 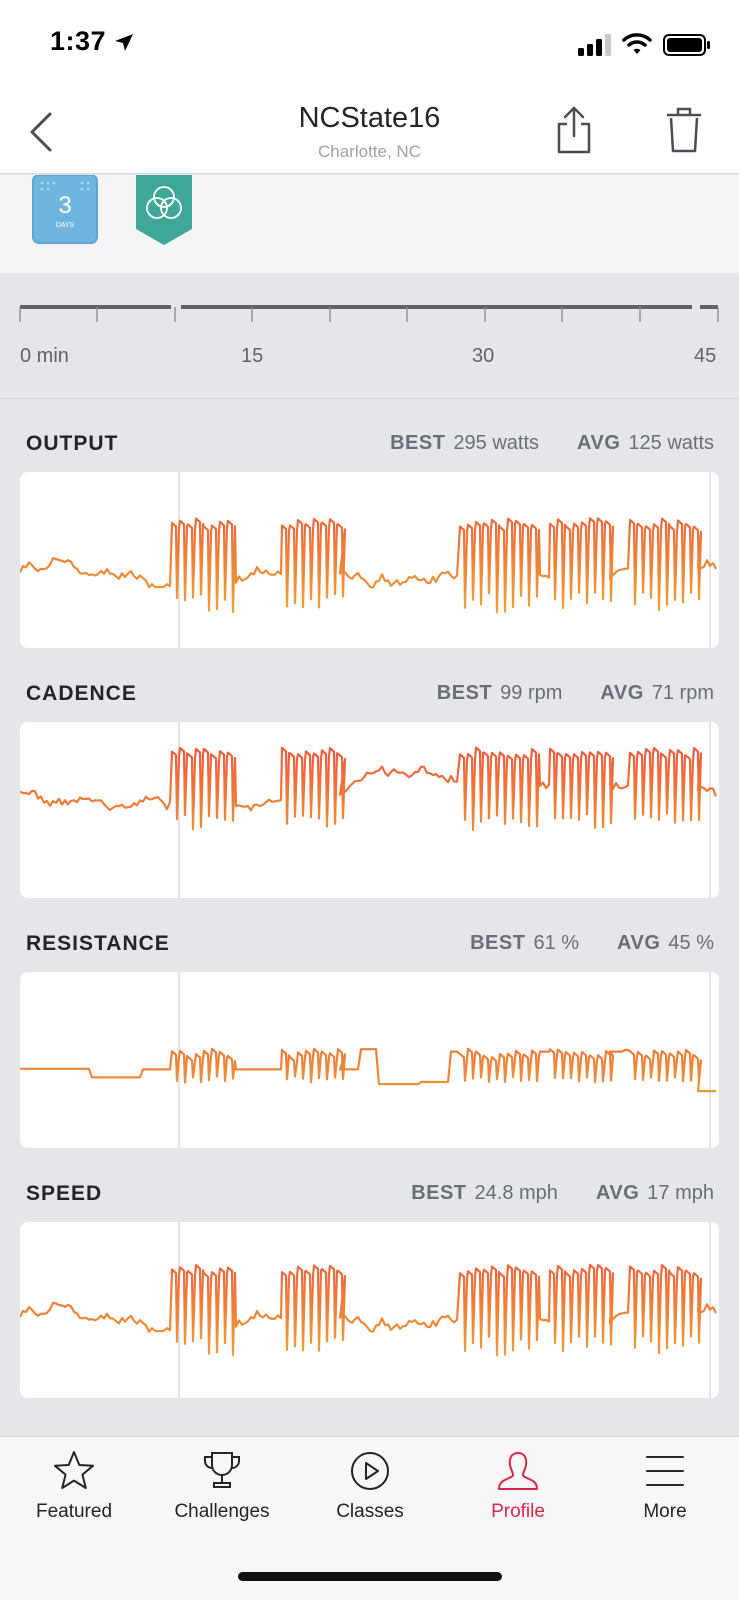 What do you see at coordinates (682, 693) in the screenshot?
I see `cadence-avg-value: 71 rpm` at bounding box center [682, 693].